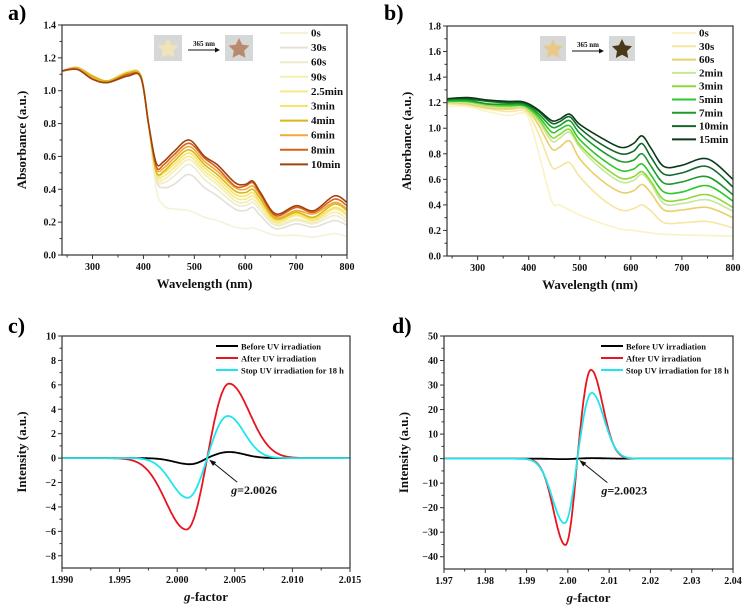 The height and width of the screenshot is (608, 752). I want to click on legend-label: 8min, so click(323, 150).